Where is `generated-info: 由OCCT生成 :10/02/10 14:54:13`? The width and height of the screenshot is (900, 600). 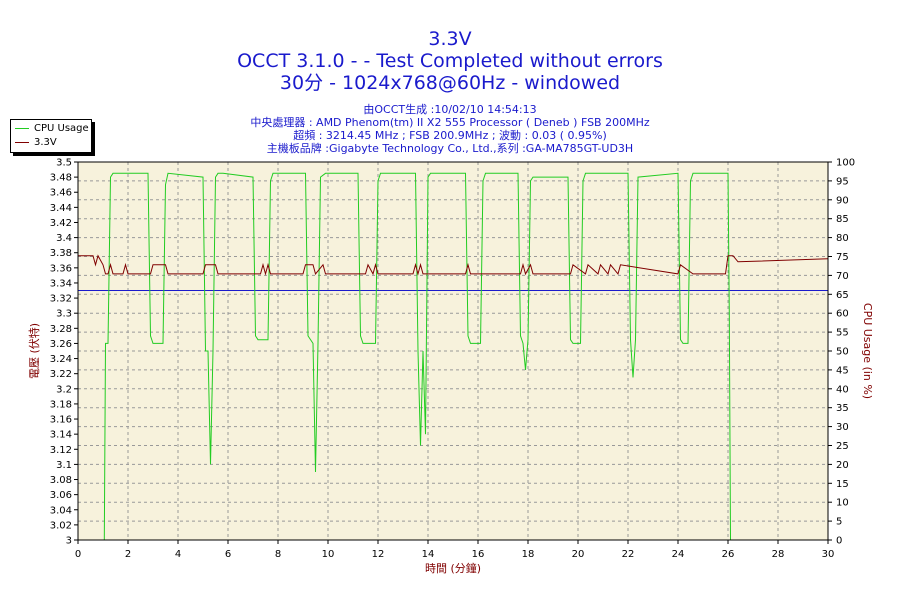 generated-info: 由OCCT生成 :10/02/10 14:54:13 is located at coordinates (450, 109).